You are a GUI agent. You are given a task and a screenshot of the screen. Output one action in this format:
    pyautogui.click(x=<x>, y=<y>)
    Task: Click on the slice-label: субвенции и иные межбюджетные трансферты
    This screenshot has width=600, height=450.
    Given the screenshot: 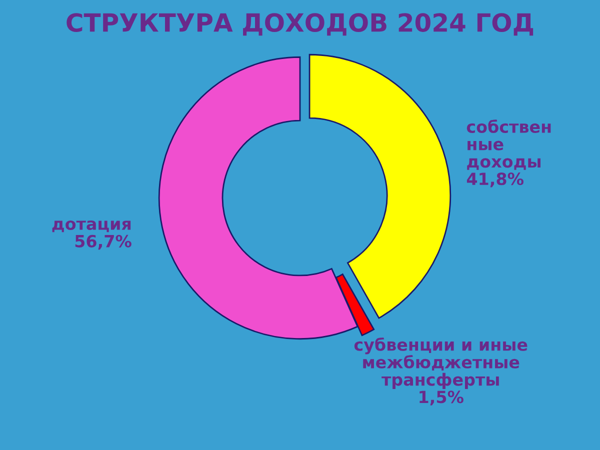 What is the action you would take?
    pyautogui.click(x=441, y=363)
    